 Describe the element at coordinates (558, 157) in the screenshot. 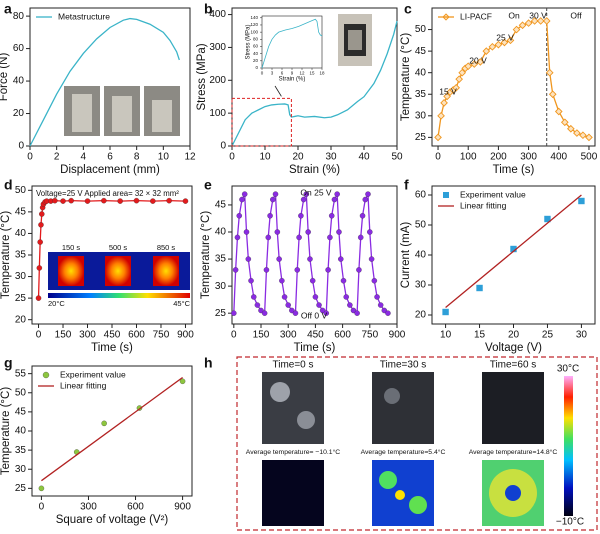

I see `x-tick-label: 400` at that location.